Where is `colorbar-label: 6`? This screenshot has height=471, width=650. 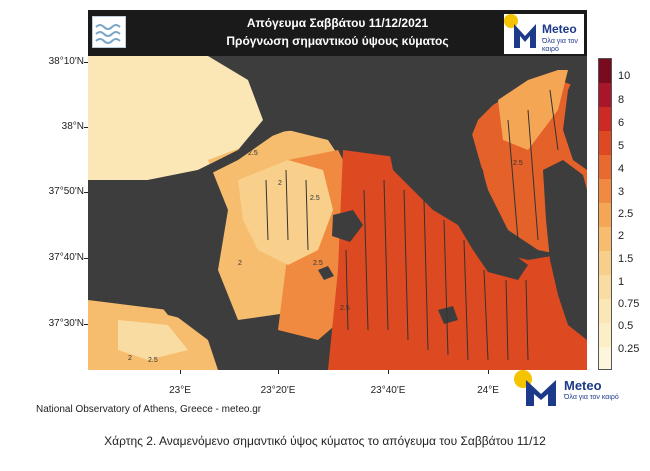 colorbar-label: 6 is located at coordinates (621, 123).